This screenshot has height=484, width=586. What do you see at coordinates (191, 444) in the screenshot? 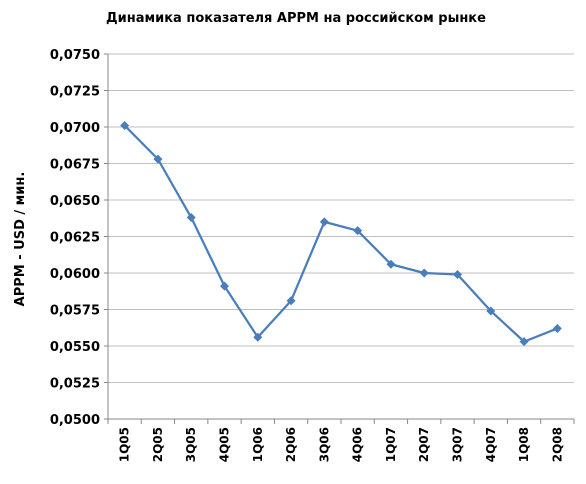
I see `x-tick-label: 3Q05` at bounding box center [191, 444].